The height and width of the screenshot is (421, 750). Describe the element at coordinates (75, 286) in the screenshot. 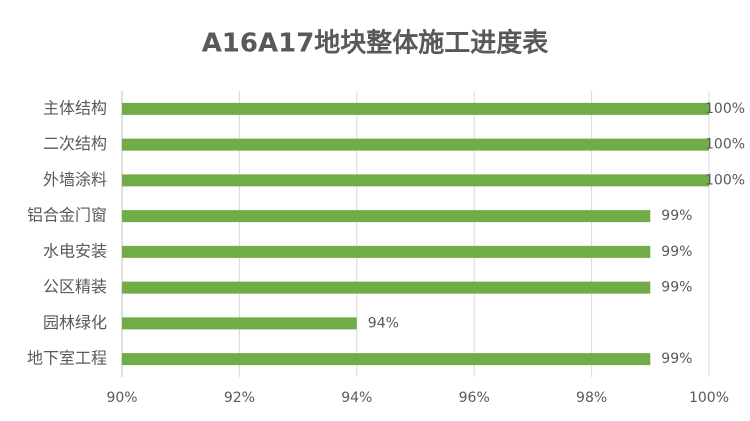

I see `y-tick-label: 公区精装` at that location.